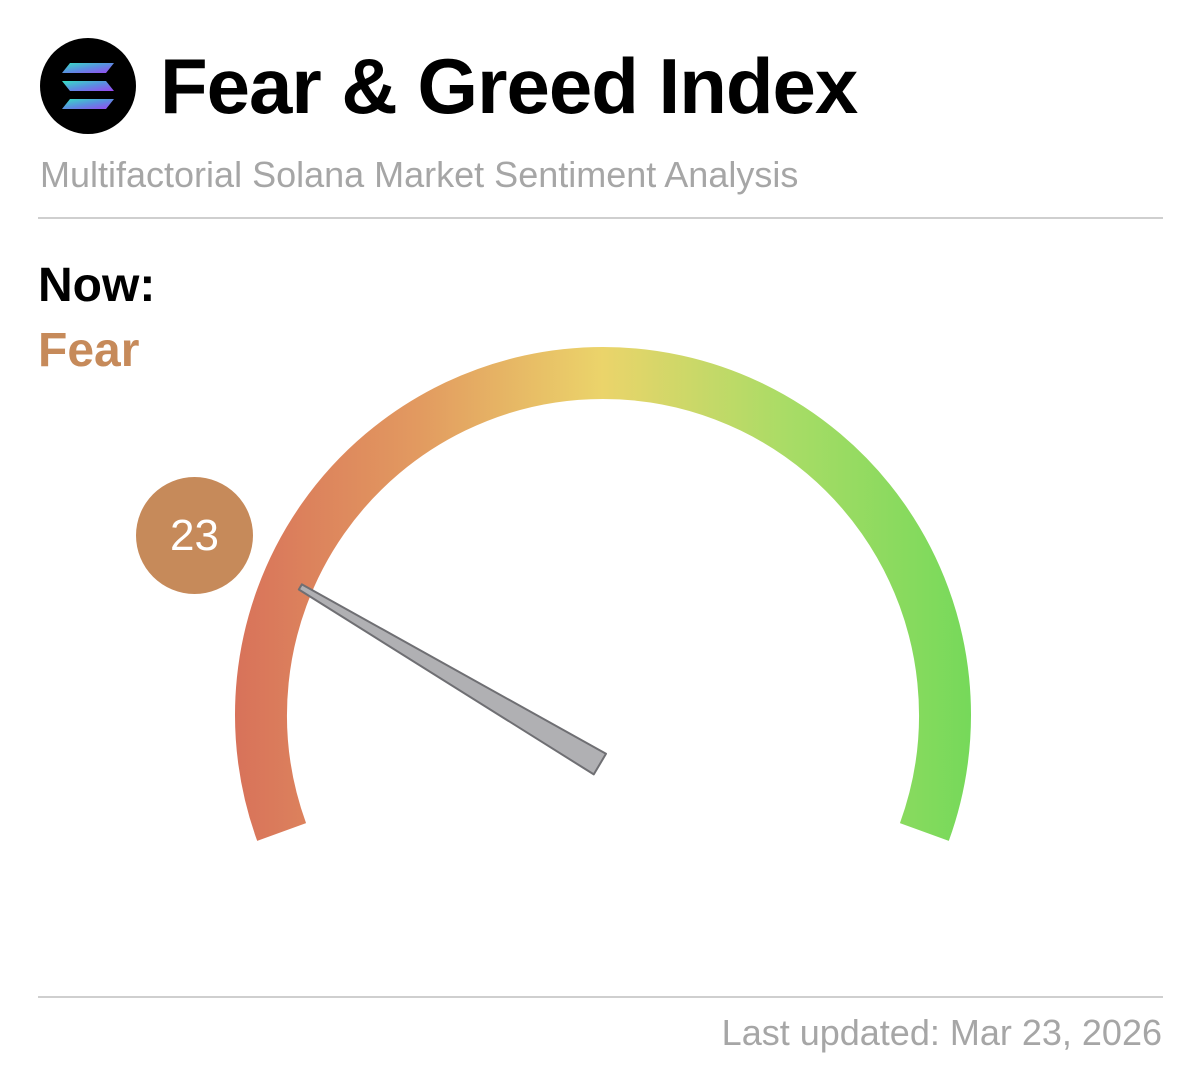  What do you see at coordinates (941, 1032) in the screenshot?
I see `last-updated: Last updated: Mar 23, 2026` at bounding box center [941, 1032].